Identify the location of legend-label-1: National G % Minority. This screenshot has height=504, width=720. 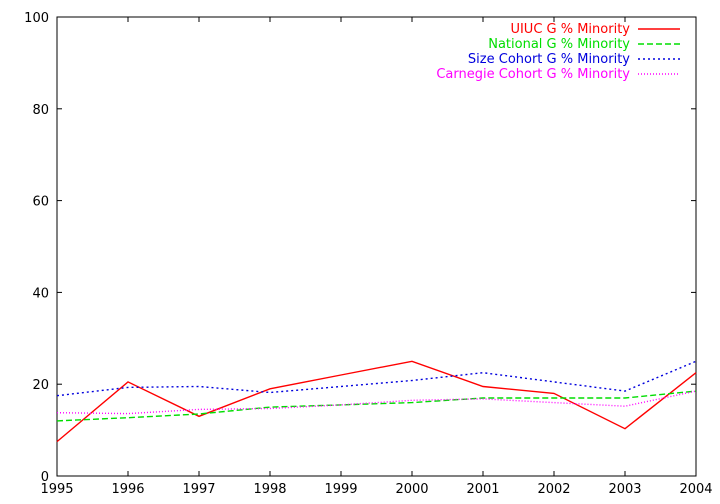
(559, 44).